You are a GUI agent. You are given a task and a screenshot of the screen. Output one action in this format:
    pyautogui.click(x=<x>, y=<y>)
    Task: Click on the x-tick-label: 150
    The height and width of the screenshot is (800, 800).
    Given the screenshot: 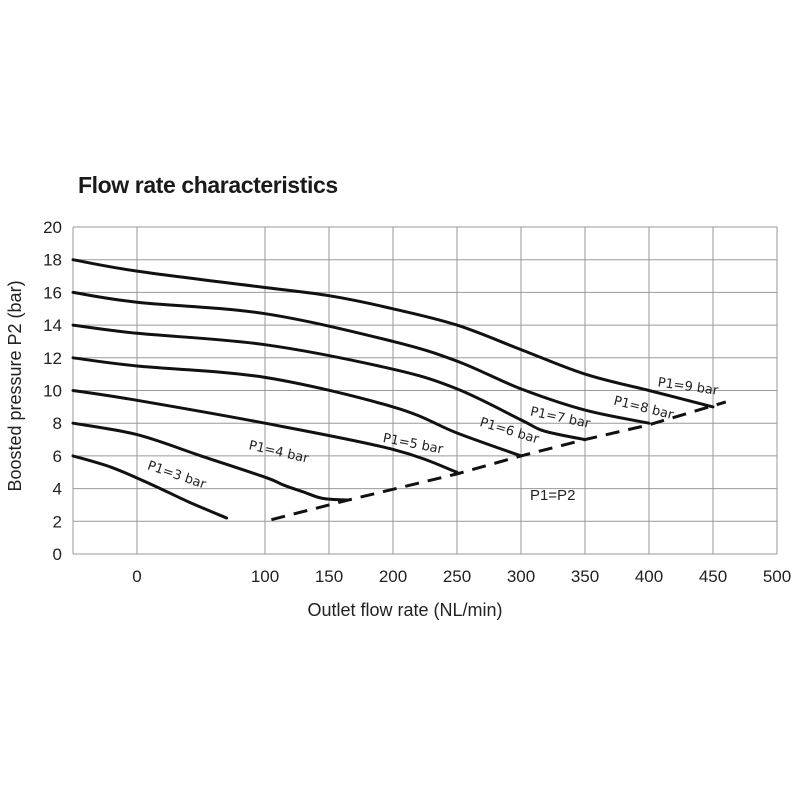 What is the action you would take?
    pyautogui.click(x=329, y=576)
    